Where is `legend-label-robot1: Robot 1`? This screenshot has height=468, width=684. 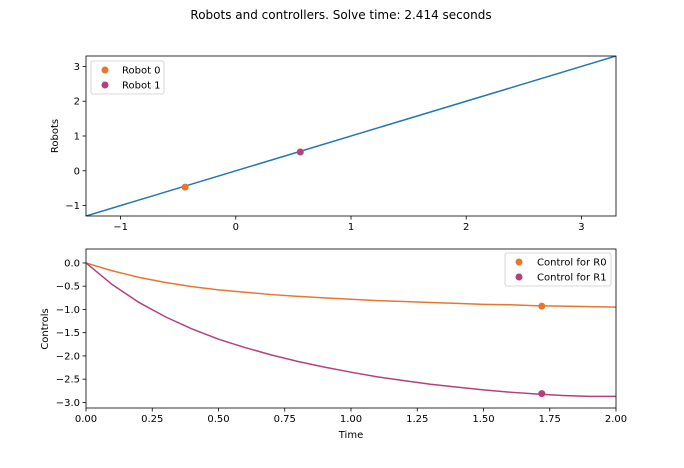 legend-label-robot1: Robot 1 is located at coordinates (141, 86).